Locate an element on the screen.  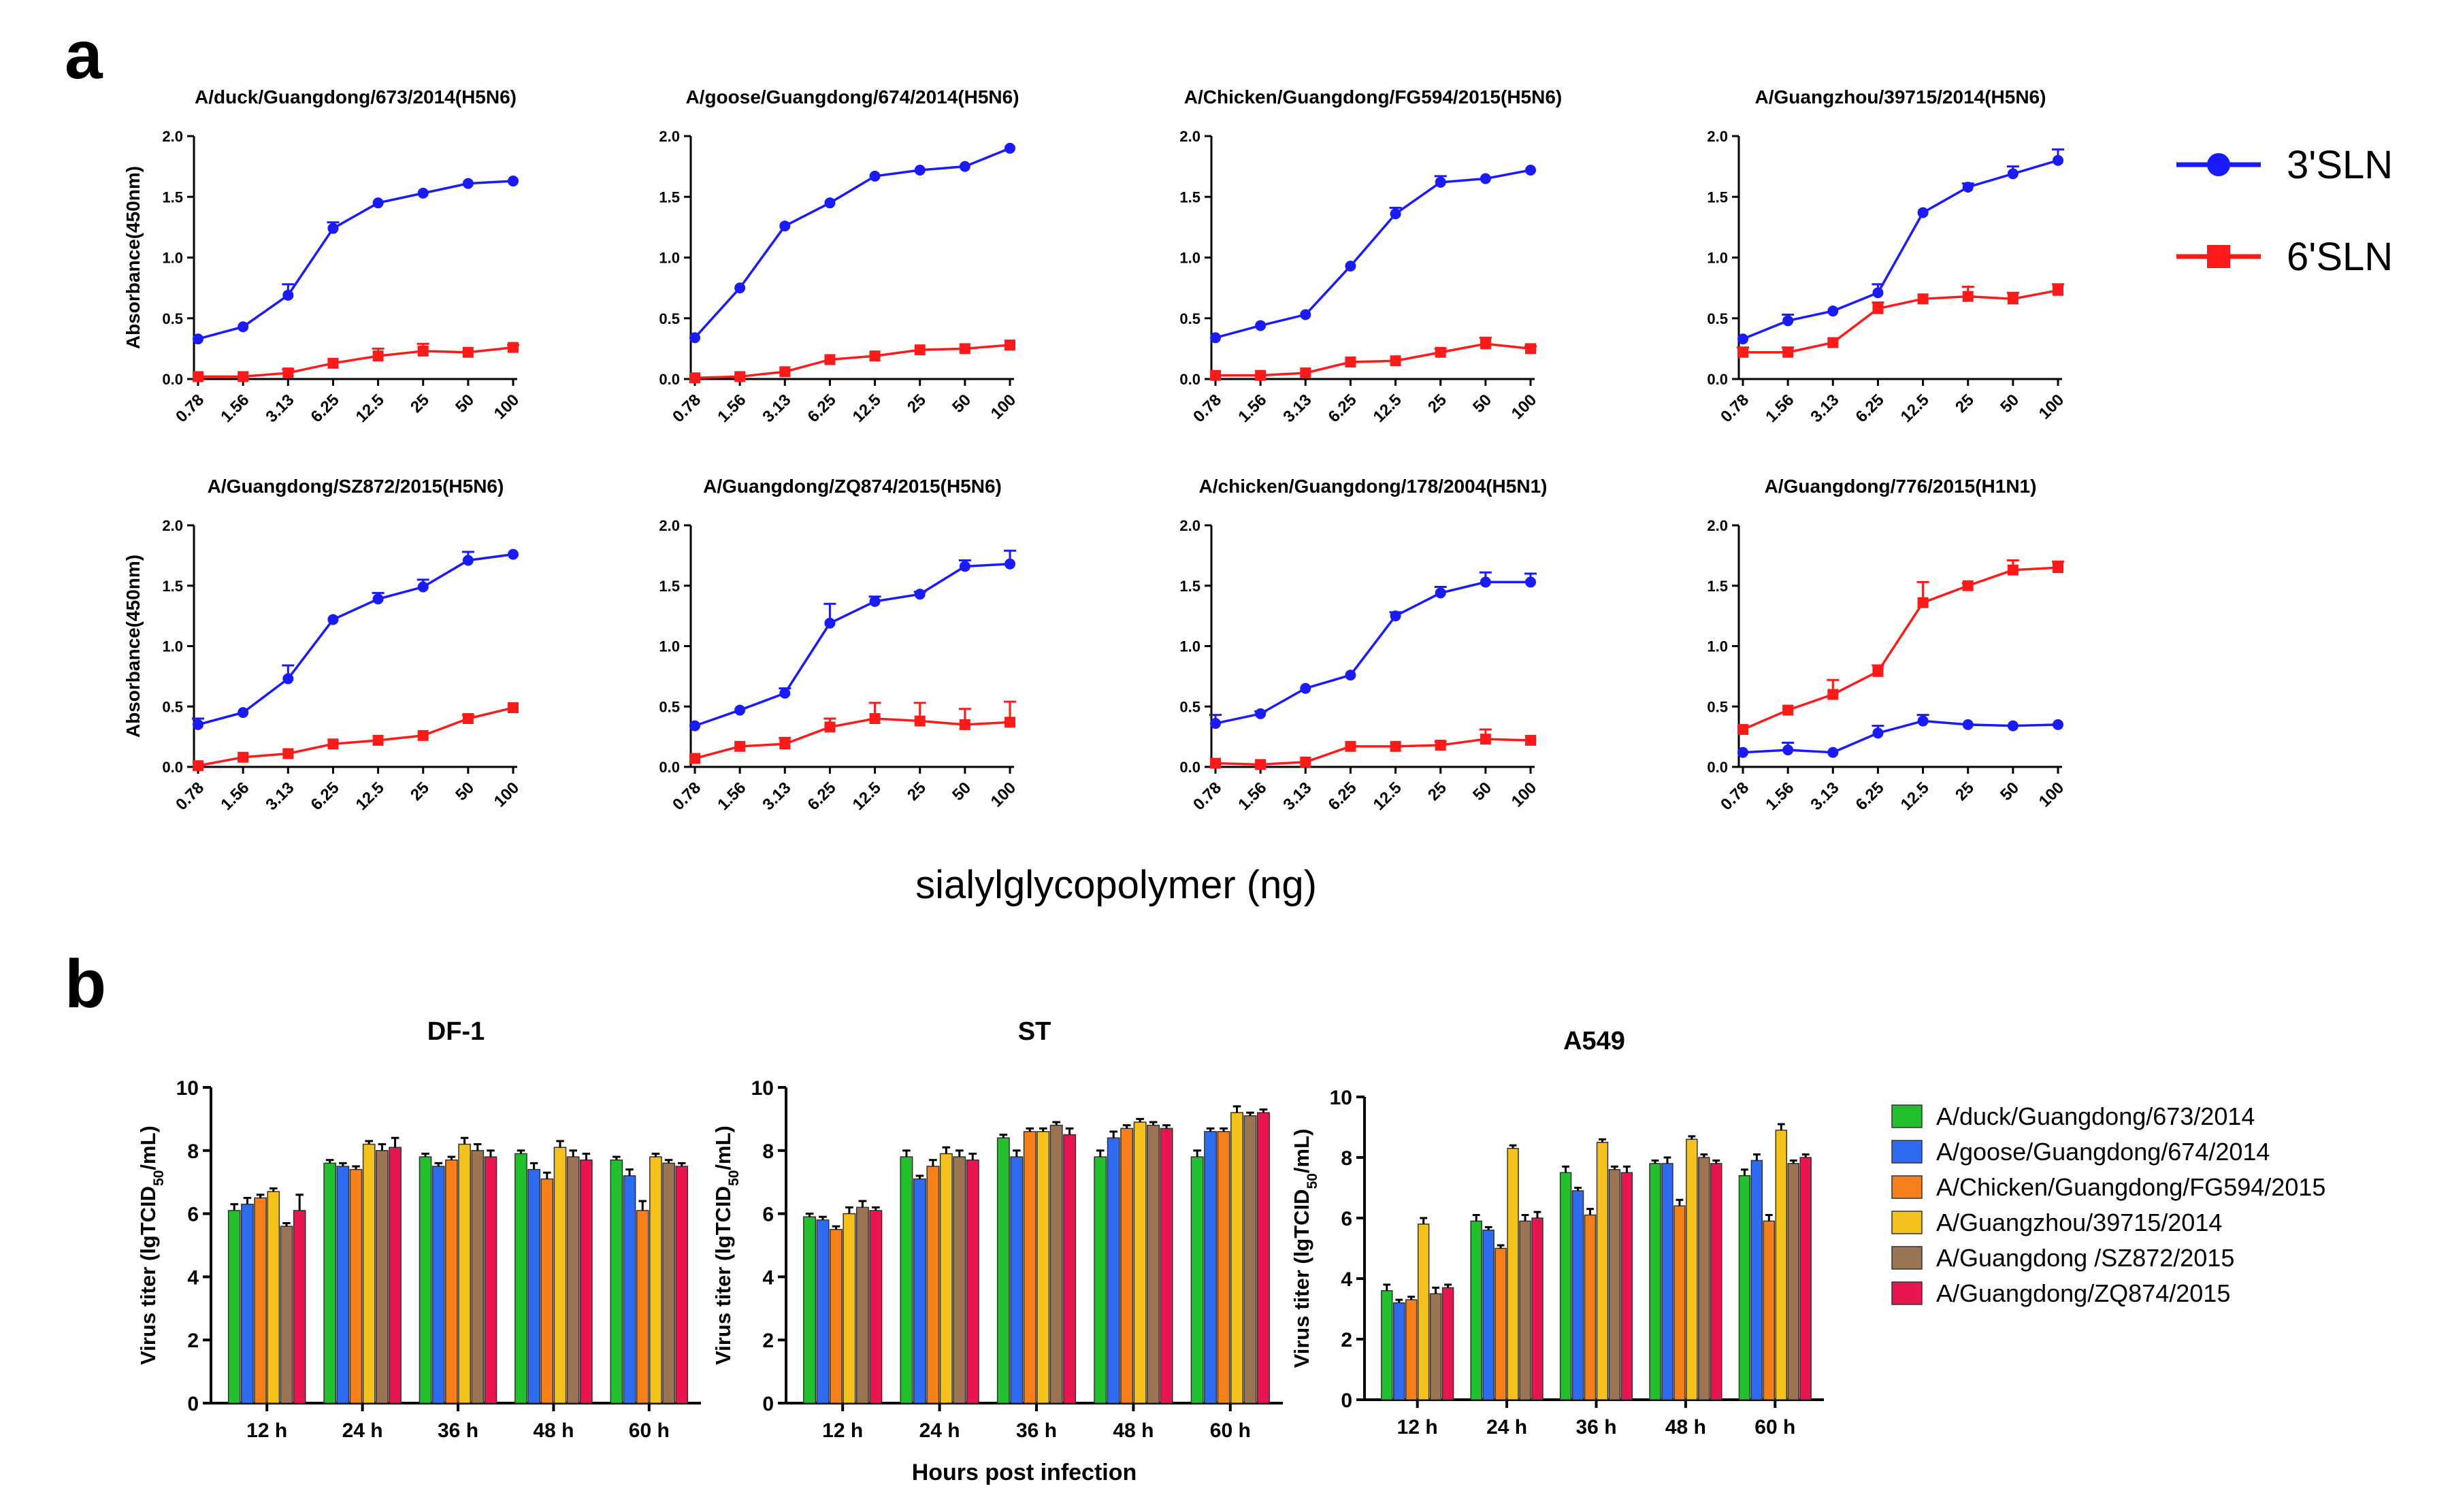
legend-label: 6'SLN is located at coordinates (2340, 257).